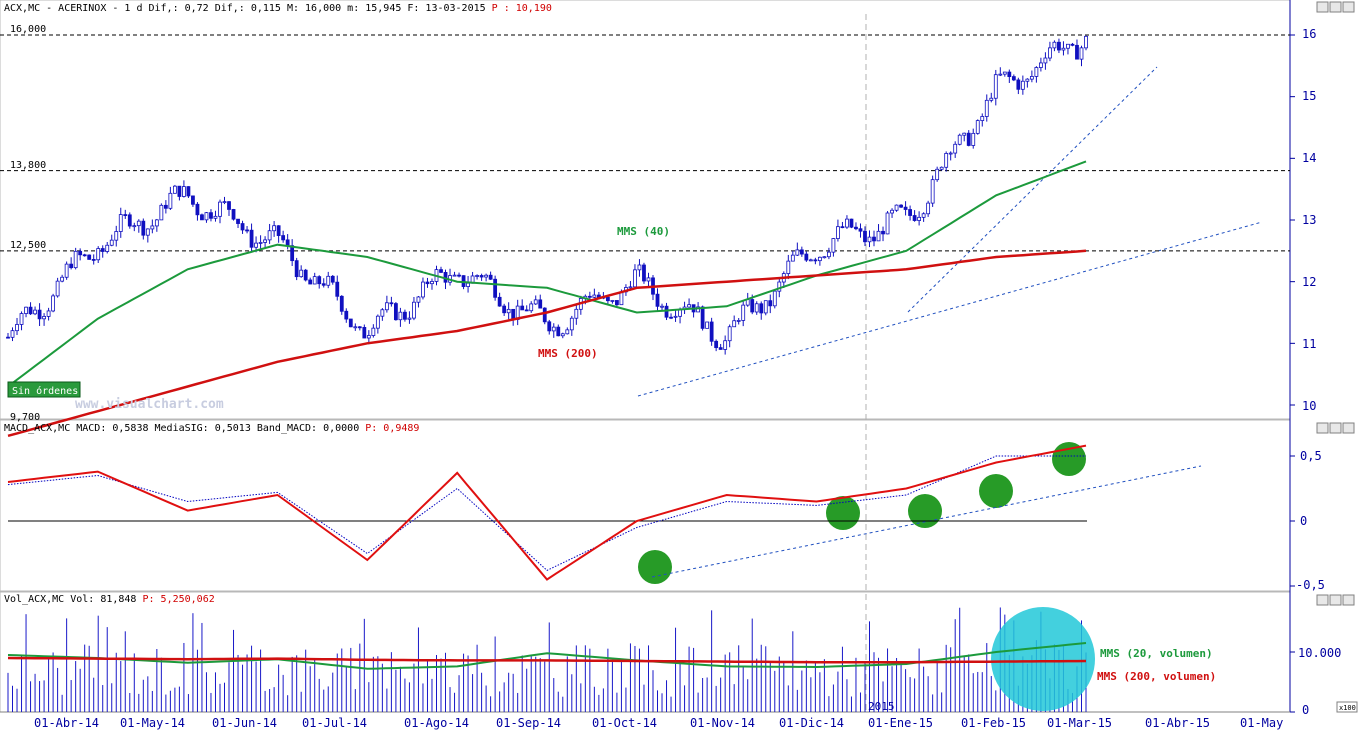  I want to click on level-label-12-5: 12,500, so click(28, 245).